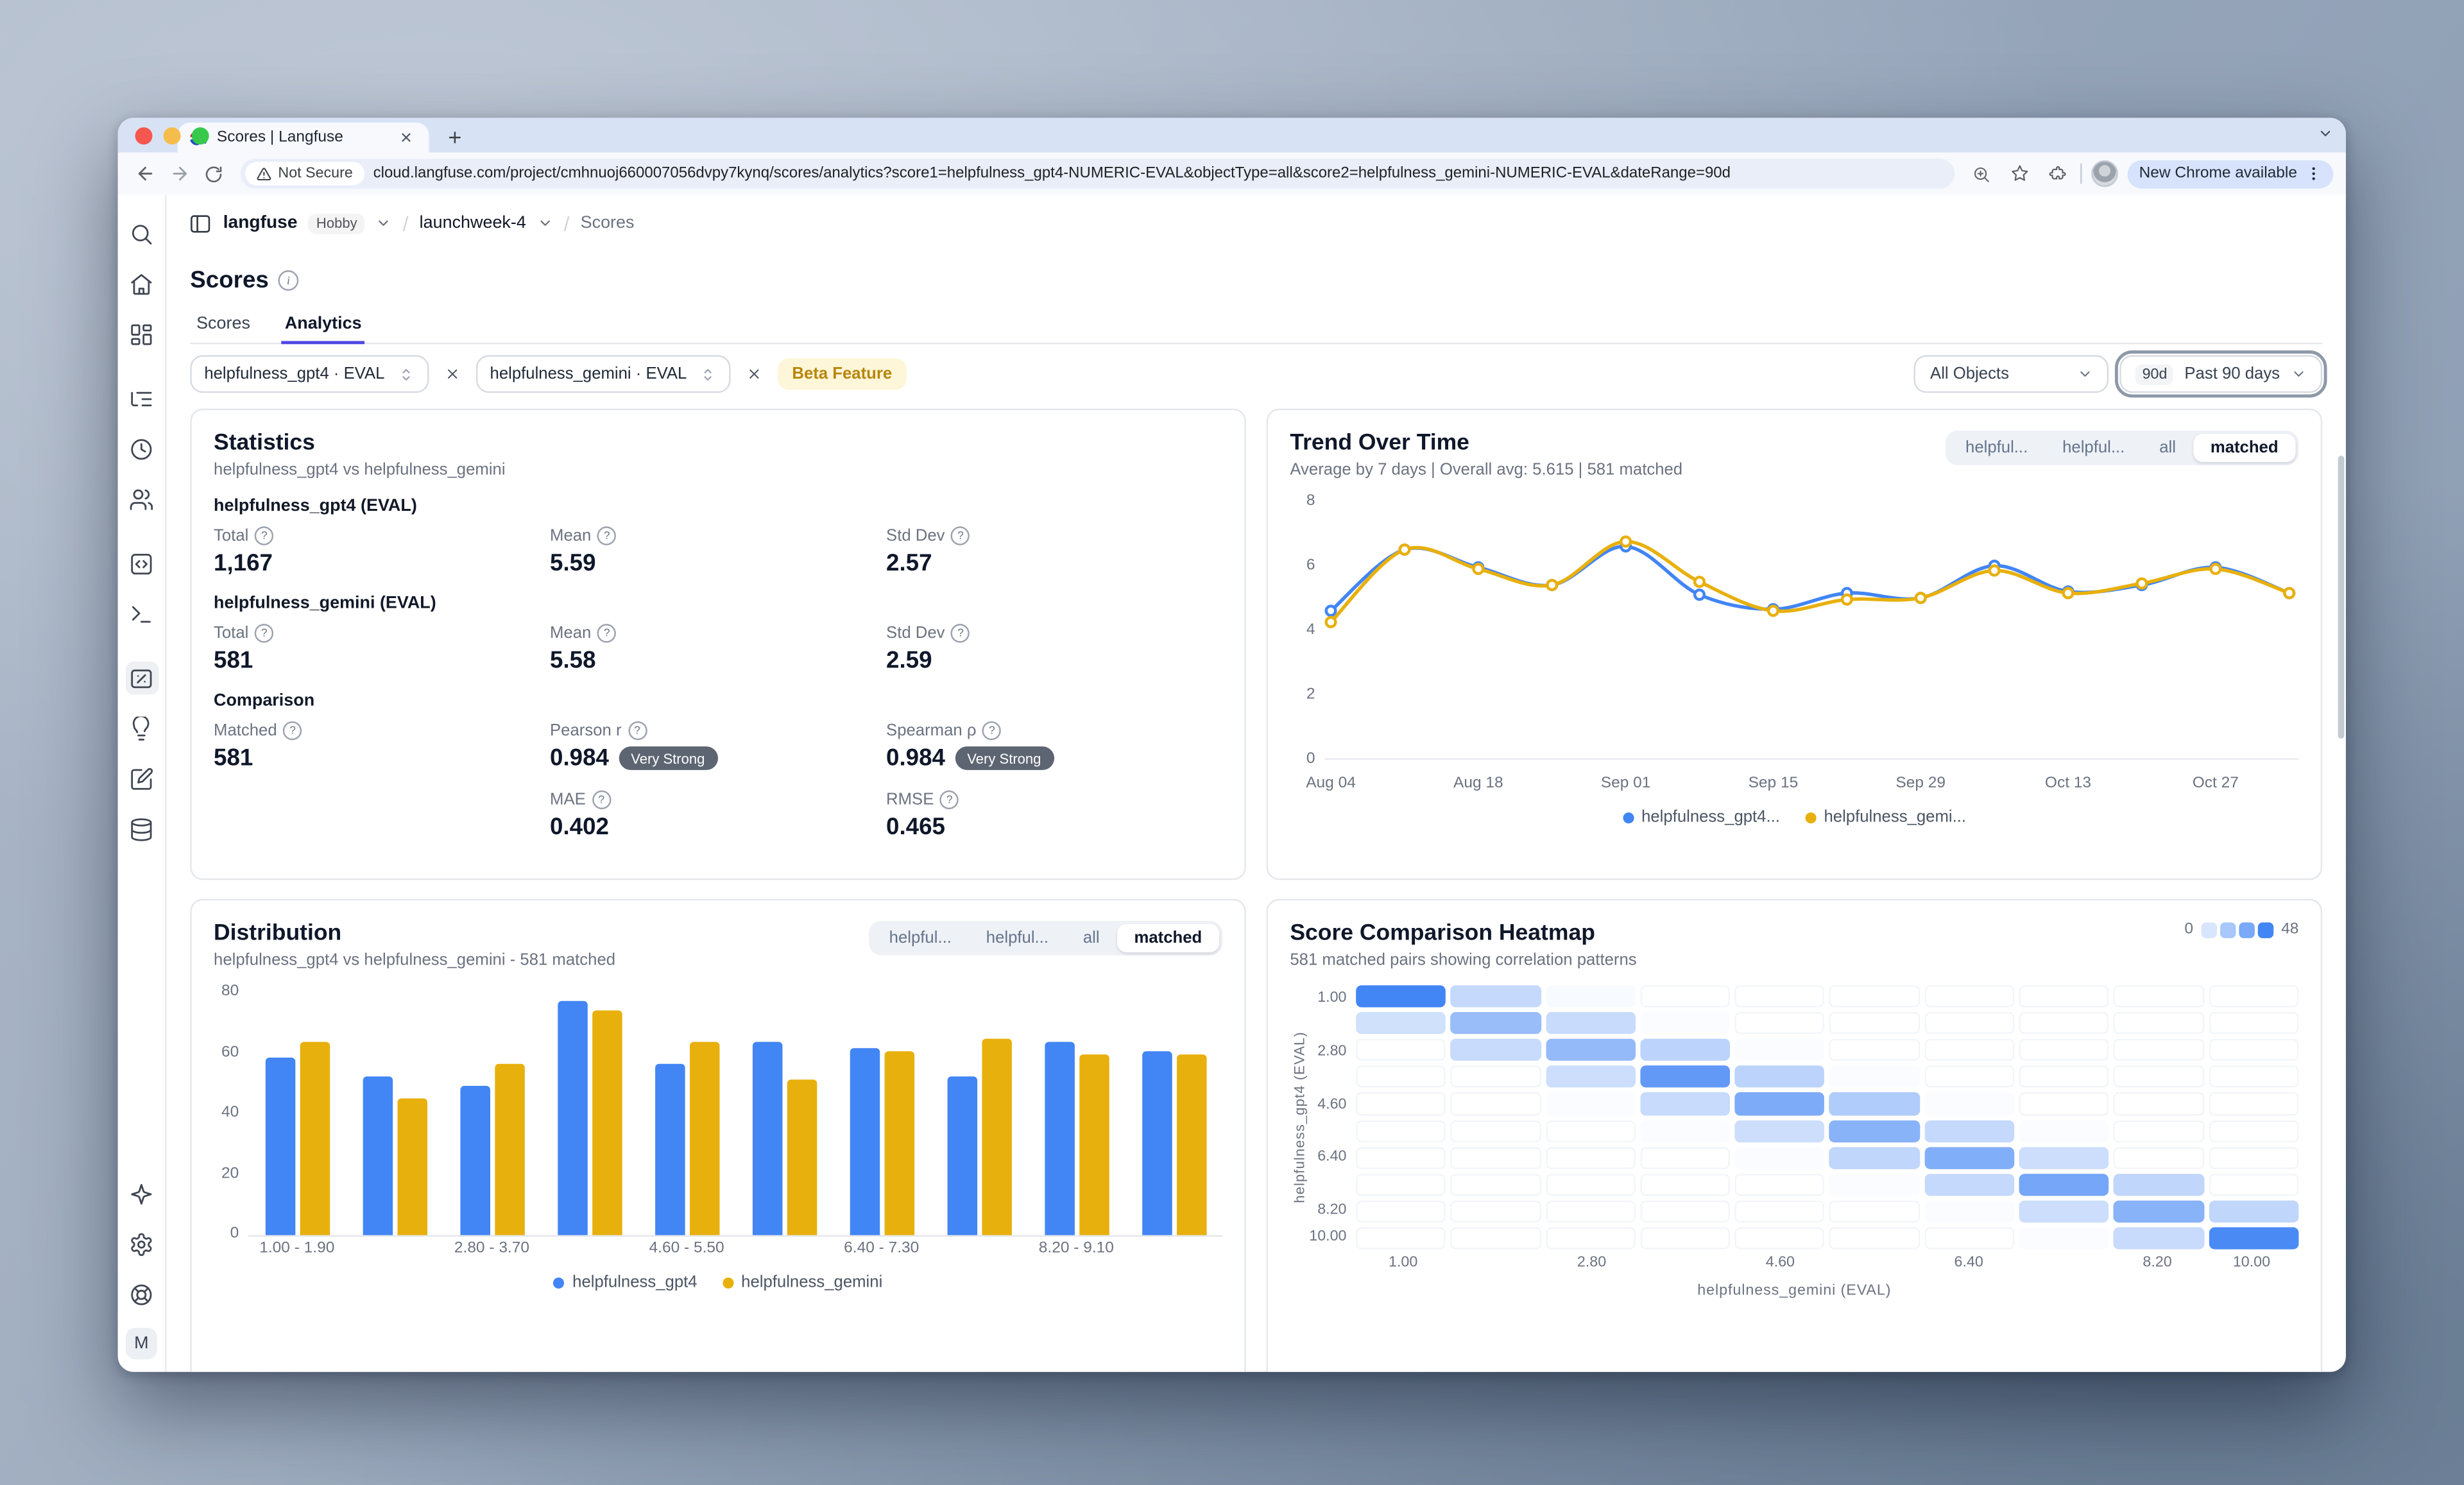 The image size is (2464, 1485). I want to click on zoom-page-icon, so click(1982, 174).